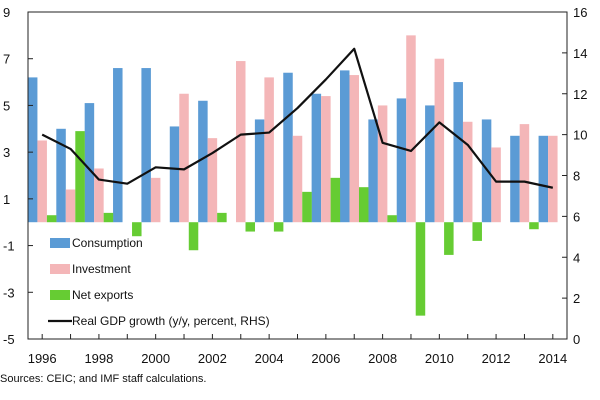  I want to click on net-exports-bar-2003, so click(250, 227).